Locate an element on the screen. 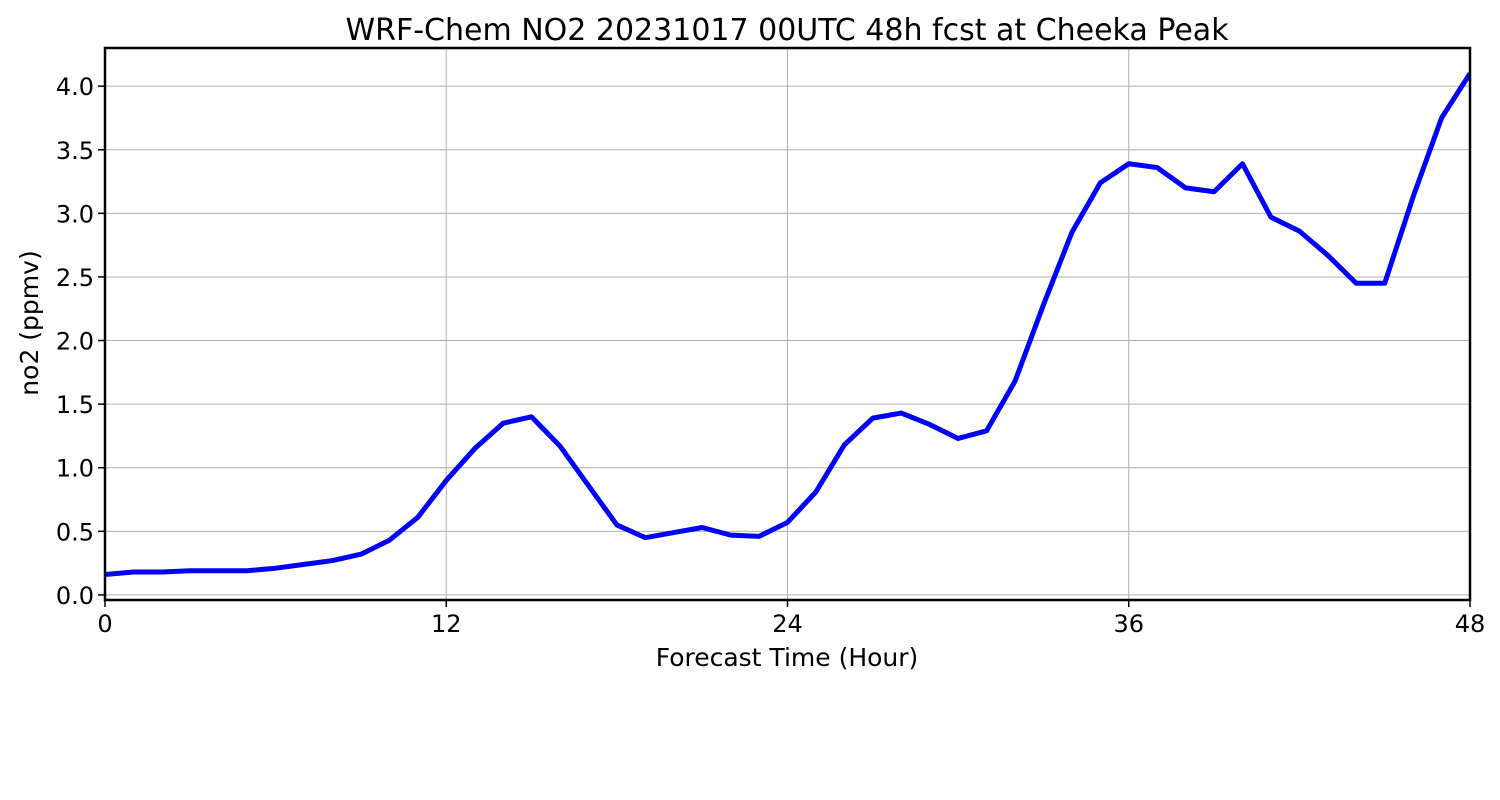 This screenshot has width=1500, height=800. x-tick-label: 24 is located at coordinates (787, 624).